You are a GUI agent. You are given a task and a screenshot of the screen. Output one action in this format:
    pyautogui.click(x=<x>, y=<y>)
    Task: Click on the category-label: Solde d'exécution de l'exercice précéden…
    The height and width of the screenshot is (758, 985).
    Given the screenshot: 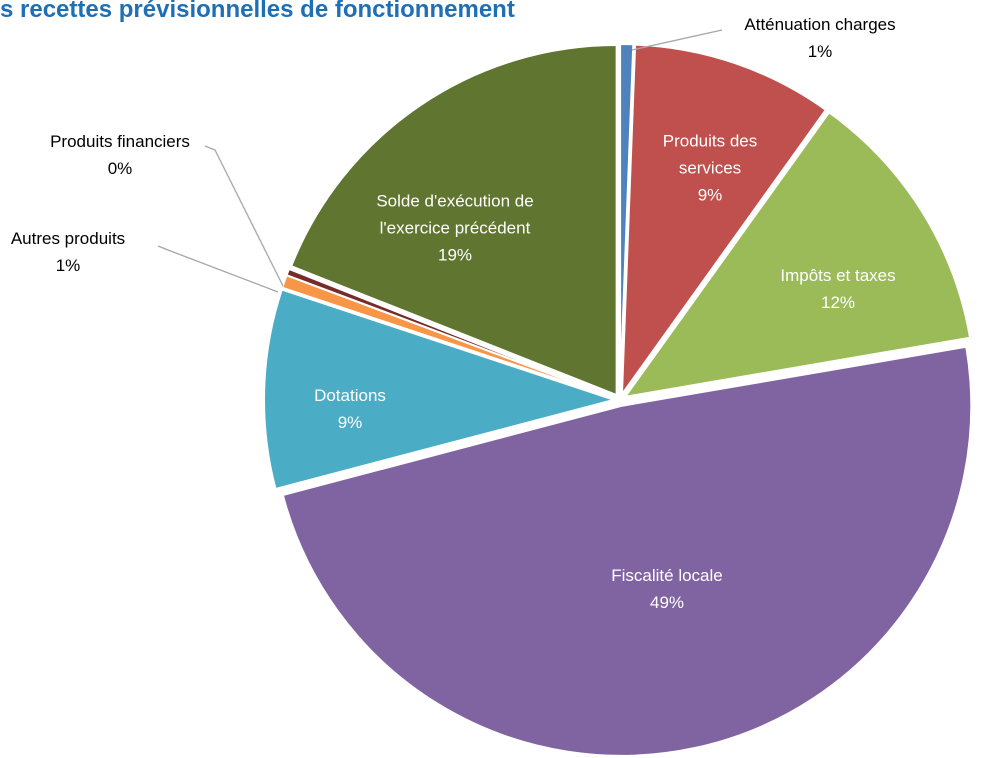 What is the action you would take?
    pyautogui.click(x=455, y=214)
    